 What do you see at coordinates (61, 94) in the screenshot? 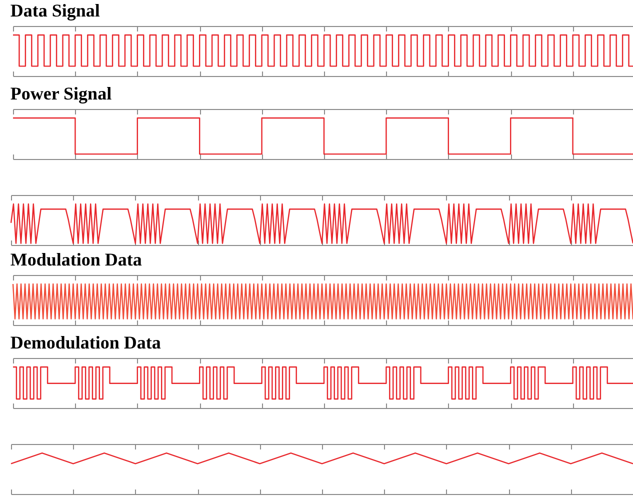
I see `chart-title: Power Signal` at bounding box center [61, 94].